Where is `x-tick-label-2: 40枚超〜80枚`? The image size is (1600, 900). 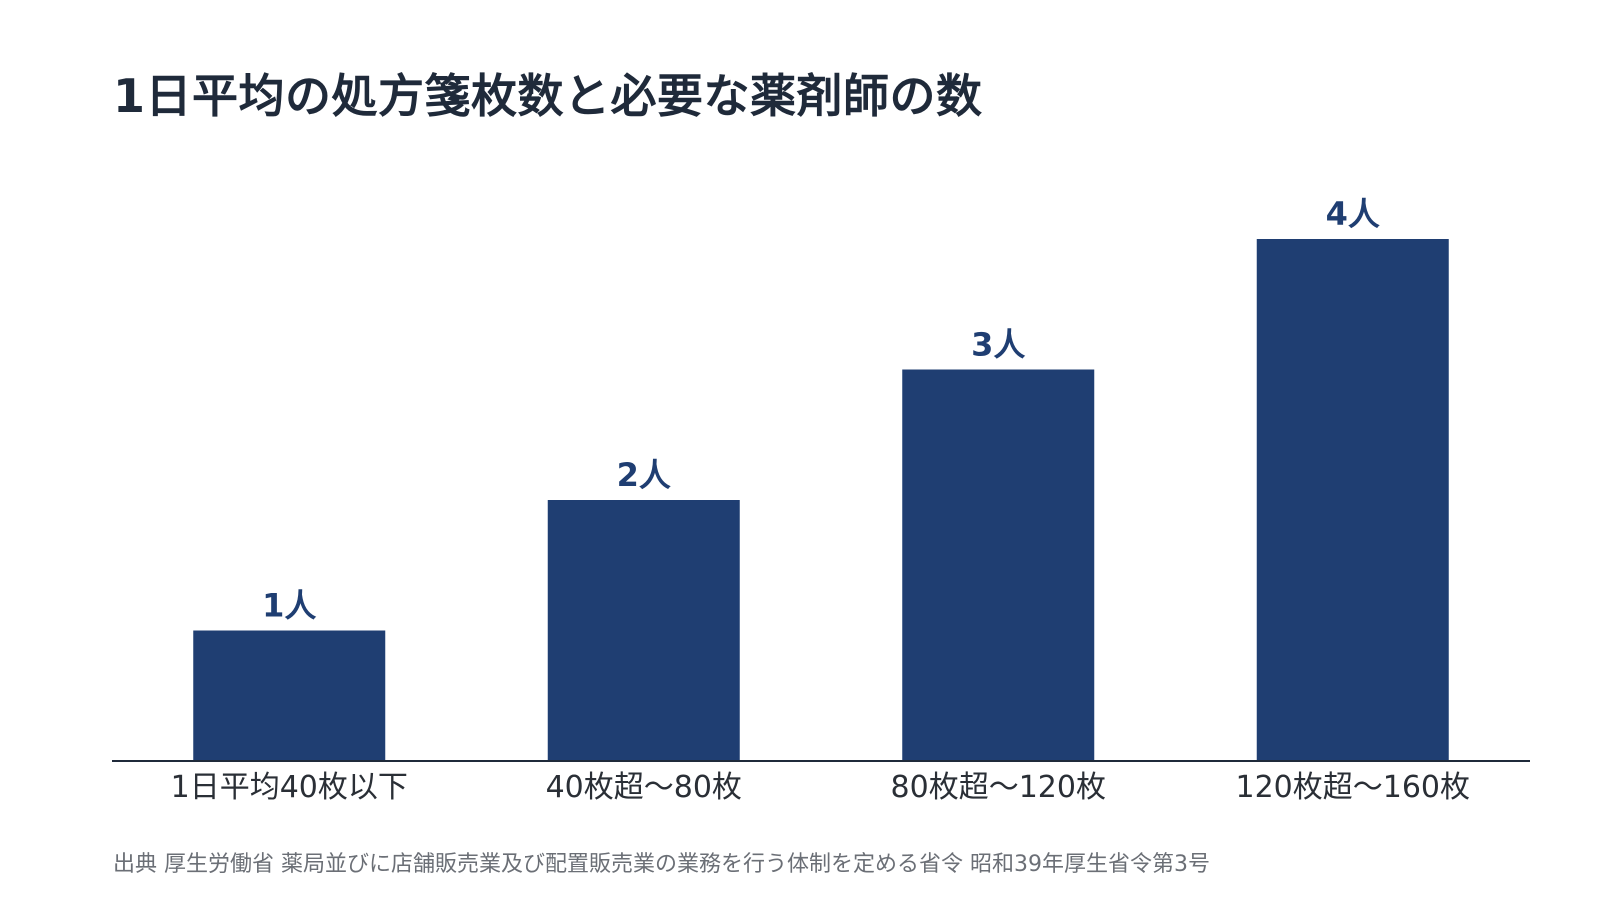 x-tick-label-2: 40枚超〜80枚 is located at coordinates (644, 787).